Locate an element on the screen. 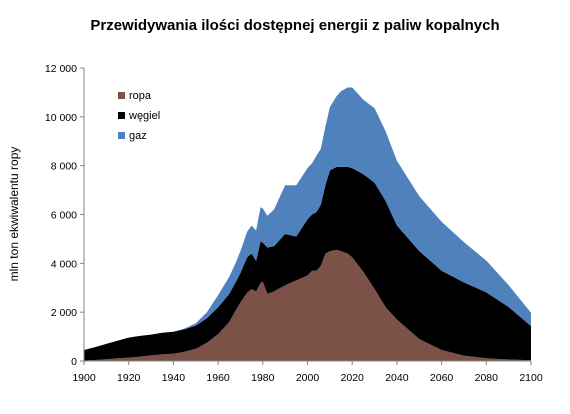 This screenshot has width=570, height=414. x-tick-label: 2100 is located at coordinates (531, 378).